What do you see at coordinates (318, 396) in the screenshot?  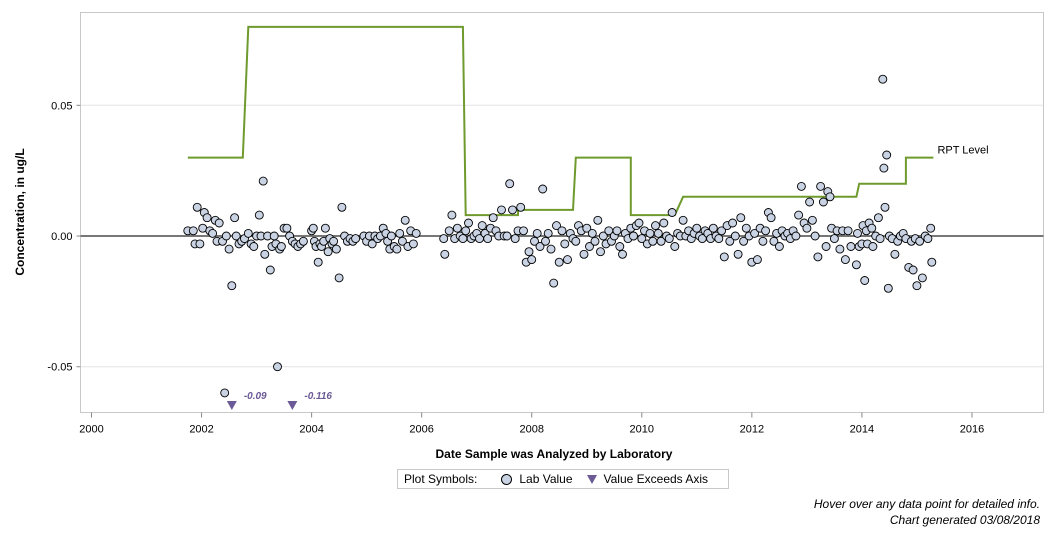 I see `exceeds-axis-value-label: -0.116` at bounding box center [318, 396].